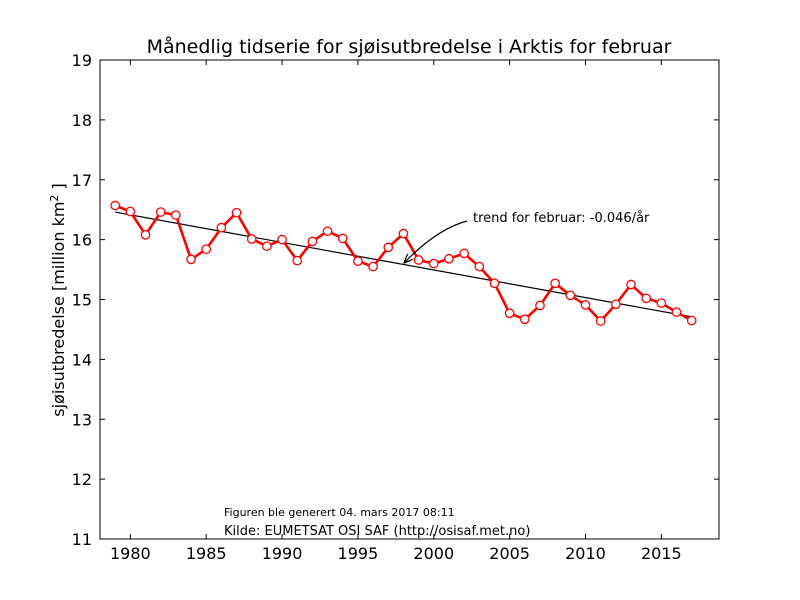  I want to click on x-tick-label: 1980, so click(130, 553).